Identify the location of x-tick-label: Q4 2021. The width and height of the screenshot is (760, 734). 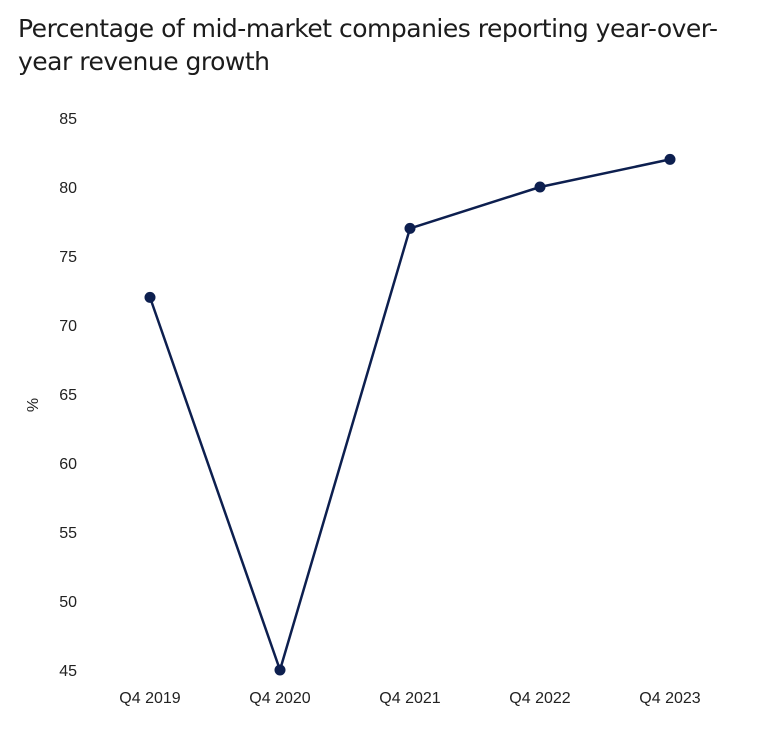
(409, 698).